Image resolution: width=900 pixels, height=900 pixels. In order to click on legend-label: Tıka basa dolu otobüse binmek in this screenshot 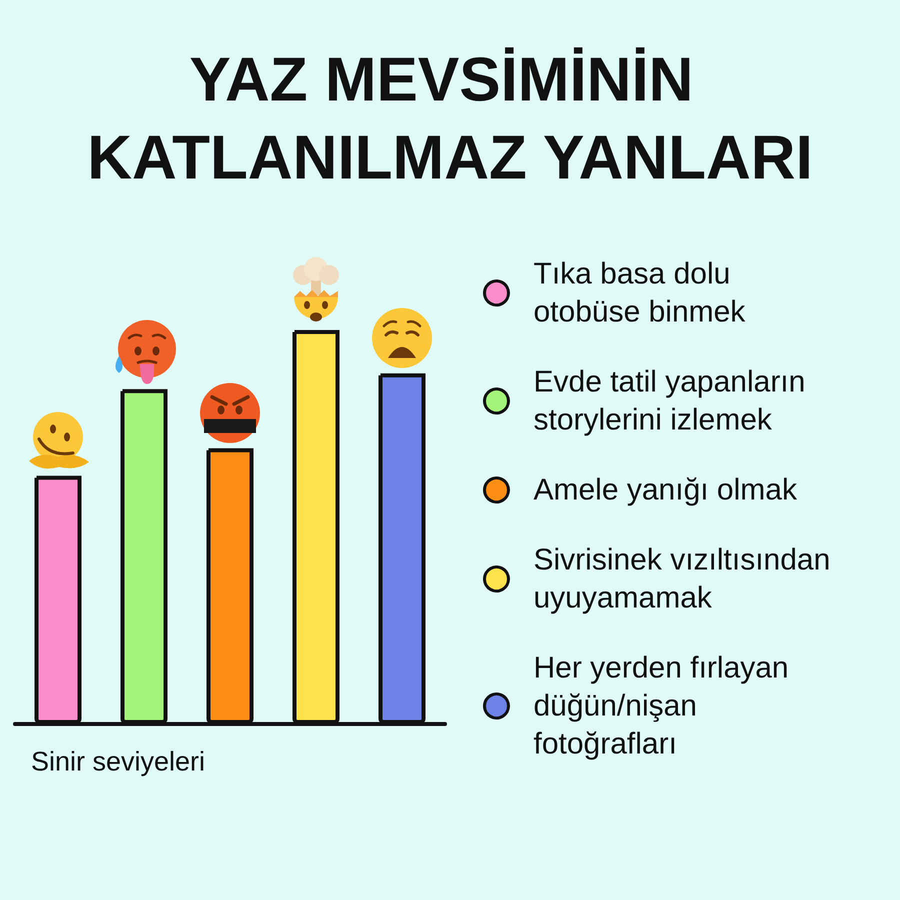, I will do `click(640, 293)`.